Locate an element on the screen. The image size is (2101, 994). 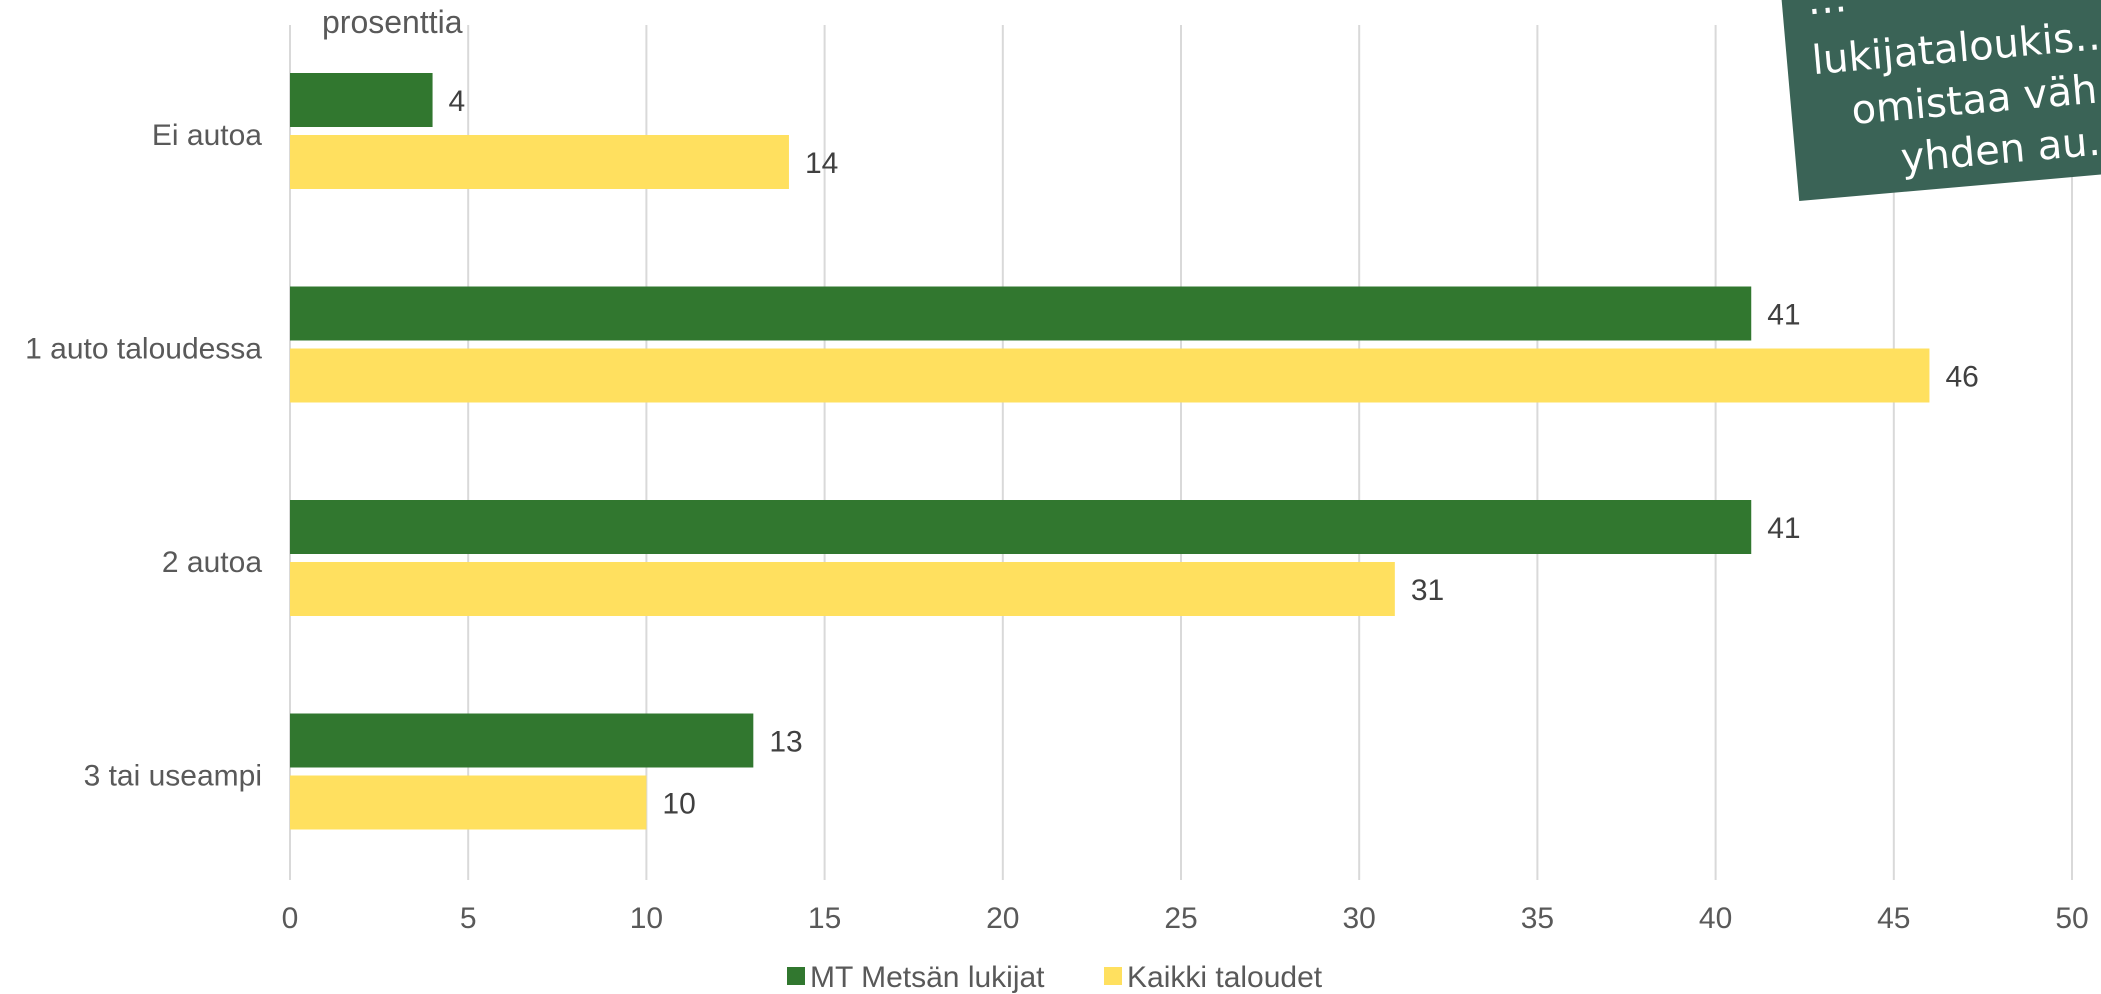
callout-background is located at coordinates (1939, 100).